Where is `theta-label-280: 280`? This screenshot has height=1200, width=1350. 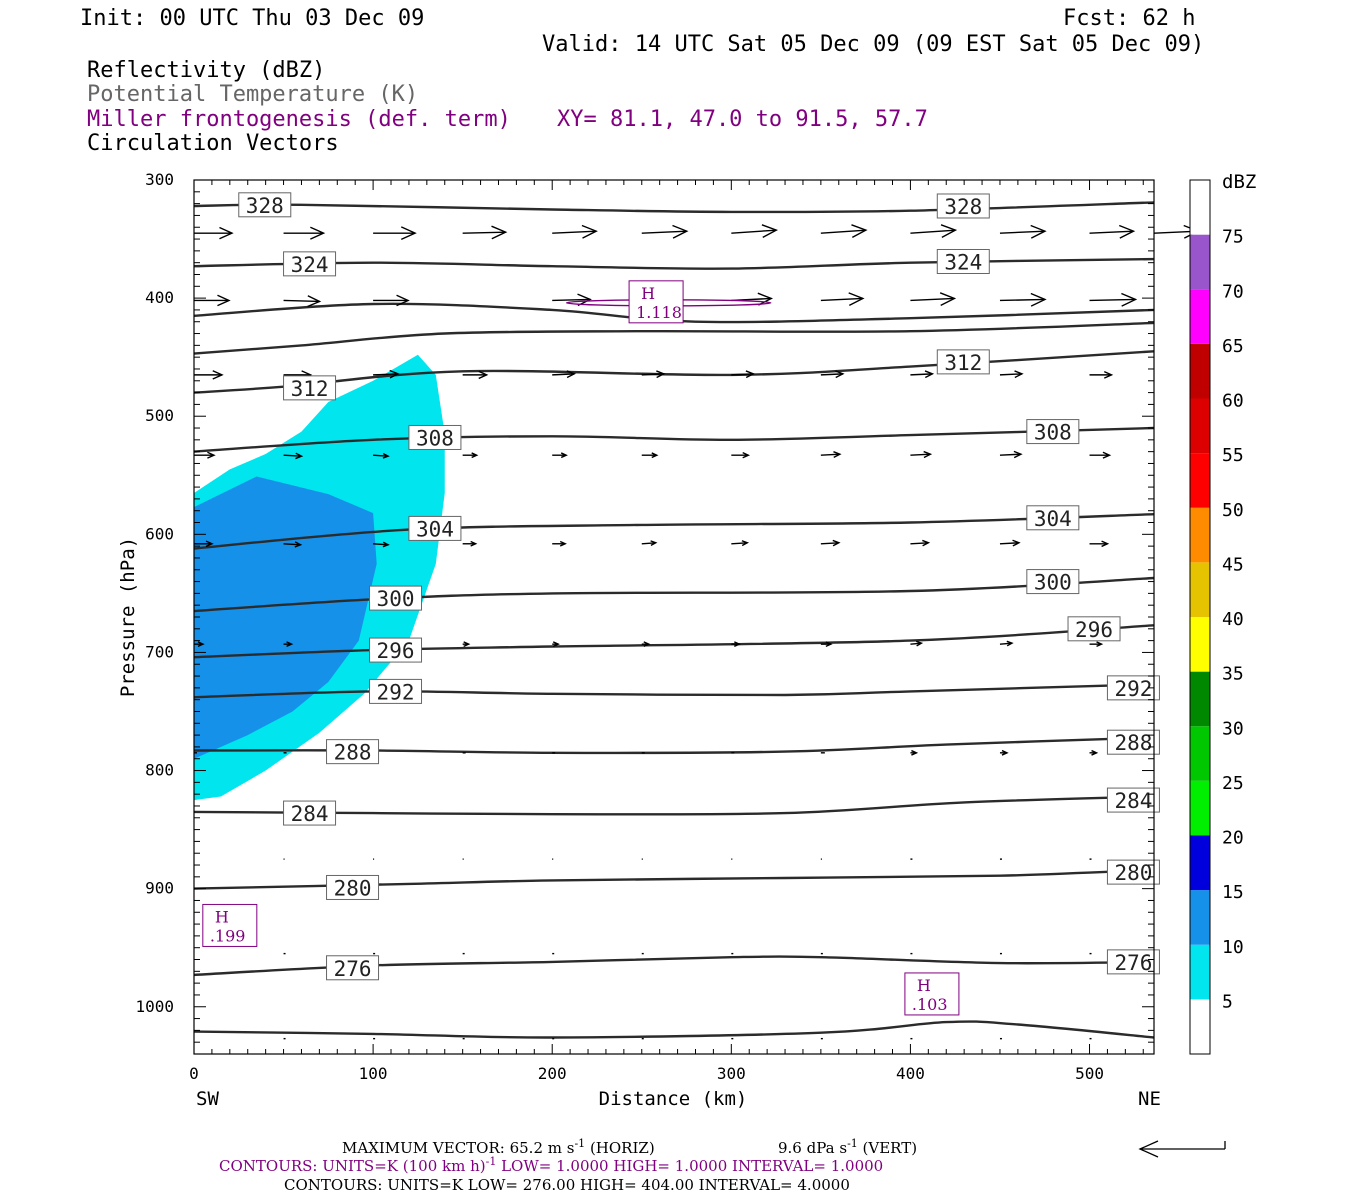
theta-label-280: 280 is located at coordinates (353, 888).